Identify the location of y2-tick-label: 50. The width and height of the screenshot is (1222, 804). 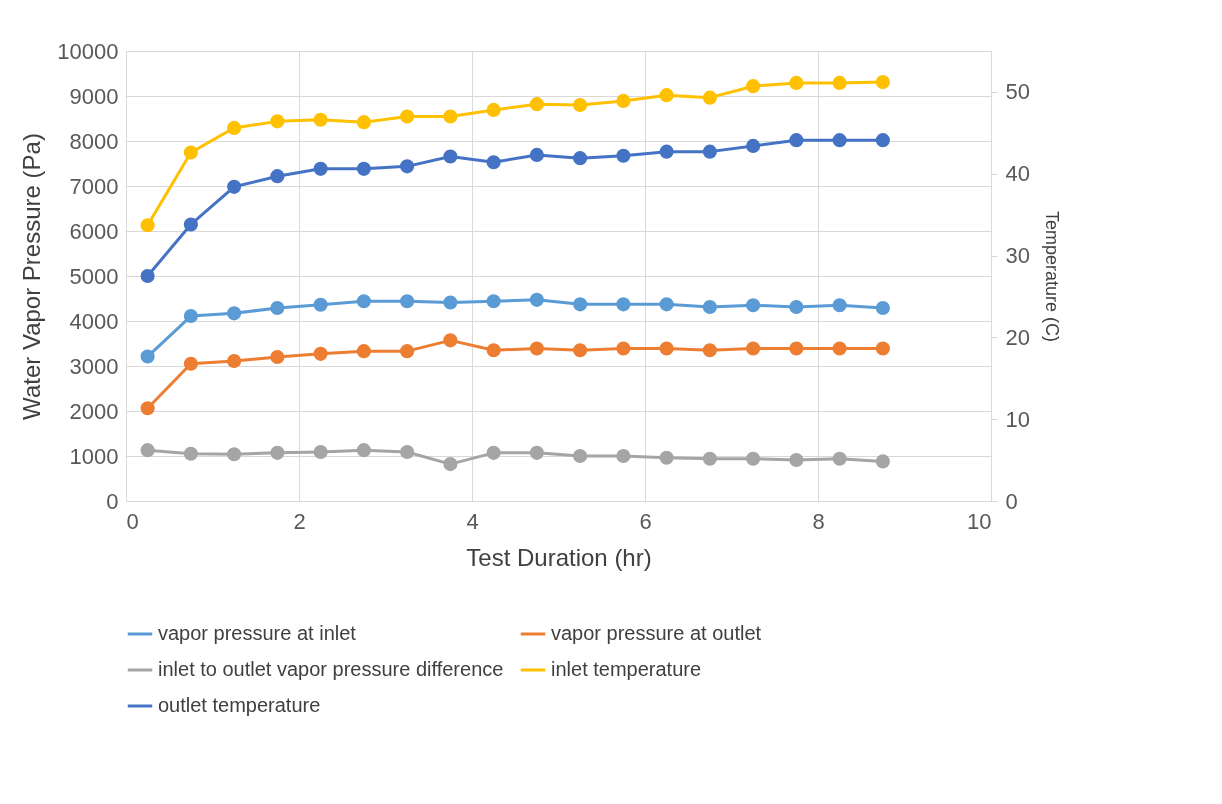
(1017, 92).